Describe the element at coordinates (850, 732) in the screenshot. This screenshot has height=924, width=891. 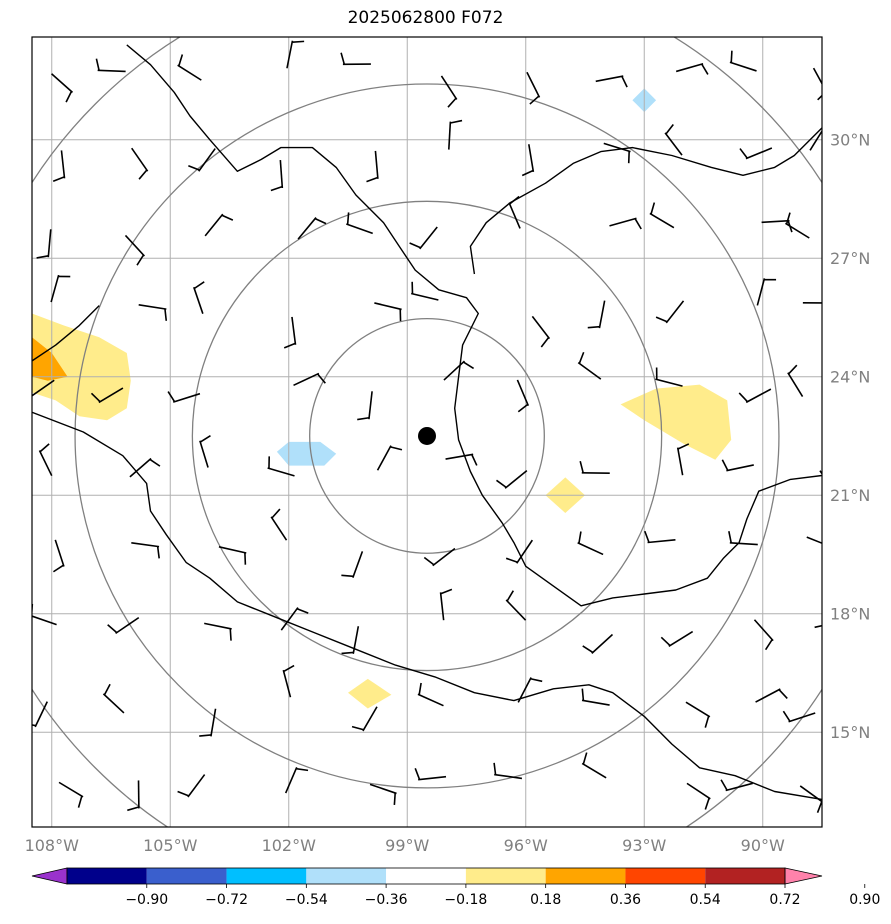
I see `latitude-label: 15°N` at that location.